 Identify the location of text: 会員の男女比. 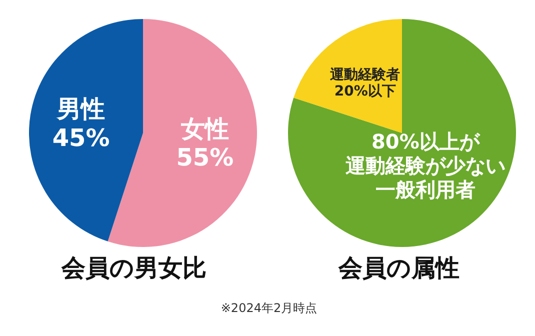
(134, 268).